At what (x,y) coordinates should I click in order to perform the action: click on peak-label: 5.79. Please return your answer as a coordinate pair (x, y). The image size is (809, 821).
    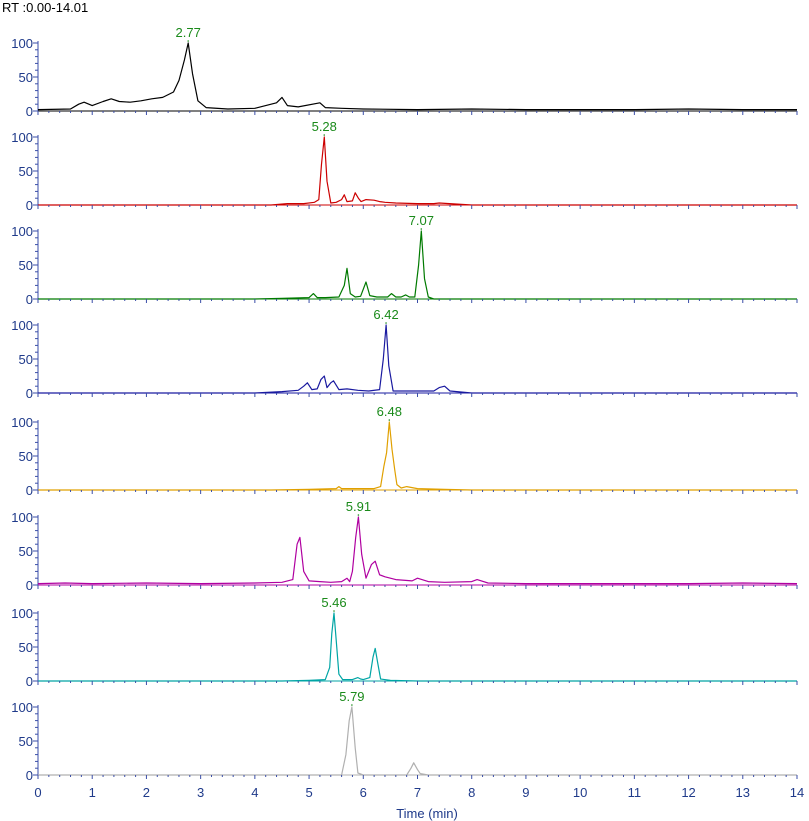
    Looking at the image, I should click on (351, 696).